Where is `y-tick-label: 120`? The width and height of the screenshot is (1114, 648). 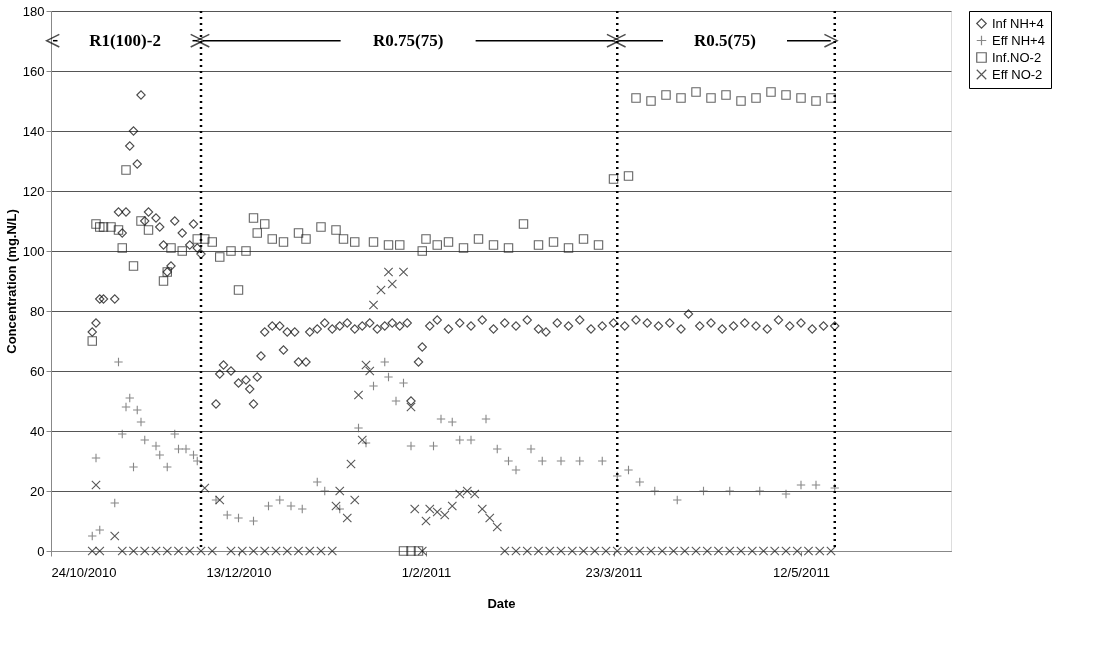
y-tick-label: 120 is located at coordinates (33, 191).